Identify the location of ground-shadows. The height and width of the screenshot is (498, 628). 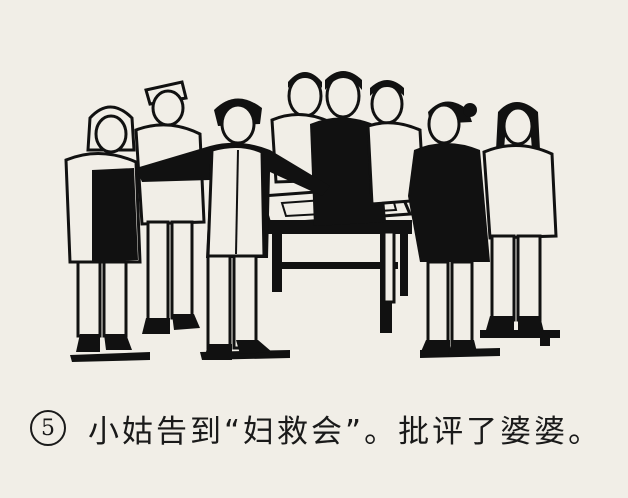
(315, 346).